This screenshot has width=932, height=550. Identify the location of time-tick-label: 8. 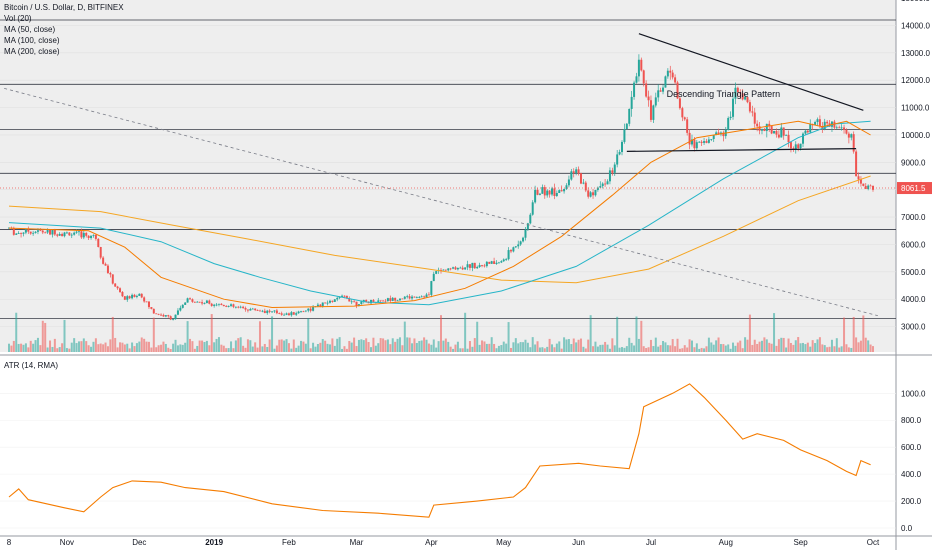
(9, 542).